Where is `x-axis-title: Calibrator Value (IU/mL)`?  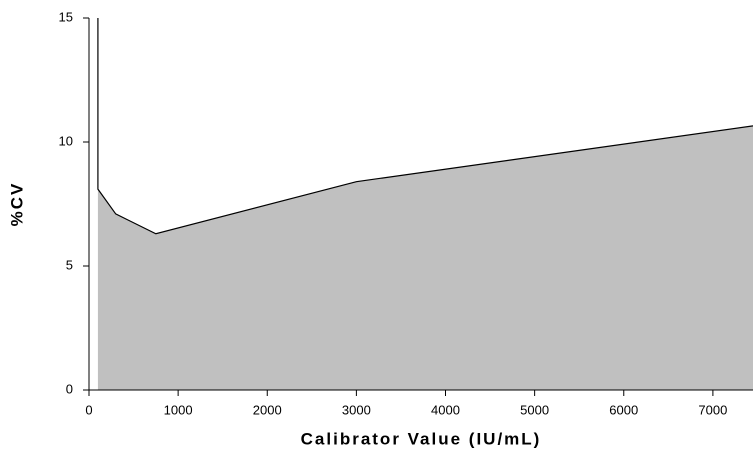
x-axis-title: Calibrator Value (IU/mL) is located at coordinates (421, 438).